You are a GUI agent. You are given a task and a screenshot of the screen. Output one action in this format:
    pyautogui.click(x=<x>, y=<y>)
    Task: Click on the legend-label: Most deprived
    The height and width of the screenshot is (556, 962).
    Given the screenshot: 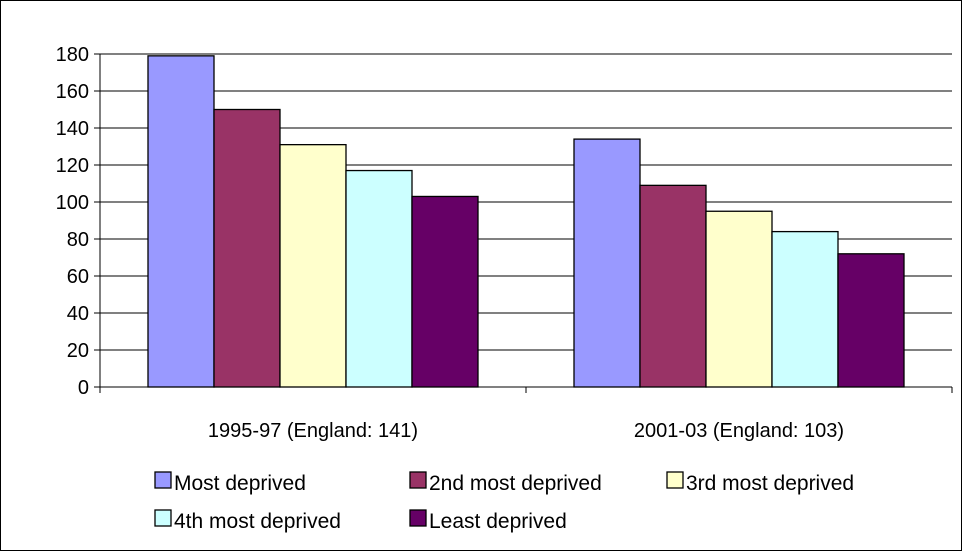 What is the action you would take?
    pyautogui.click(x=240, y=483)
    